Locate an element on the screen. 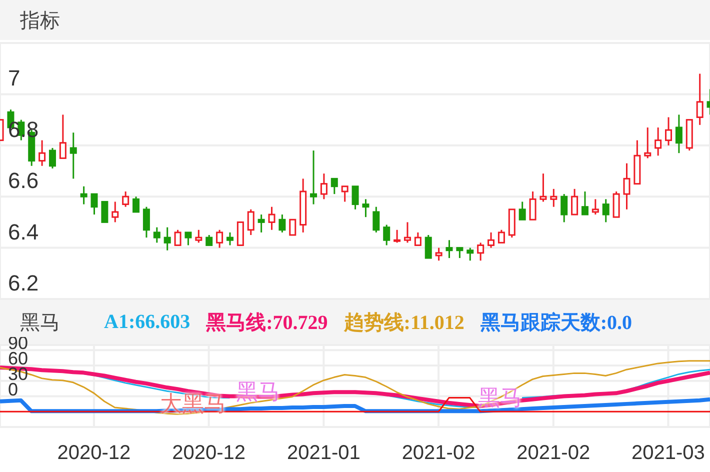 The height and width of the screenshot is (472, 710). y-tick-label: 6.2 is located at coordinates (23, 283).